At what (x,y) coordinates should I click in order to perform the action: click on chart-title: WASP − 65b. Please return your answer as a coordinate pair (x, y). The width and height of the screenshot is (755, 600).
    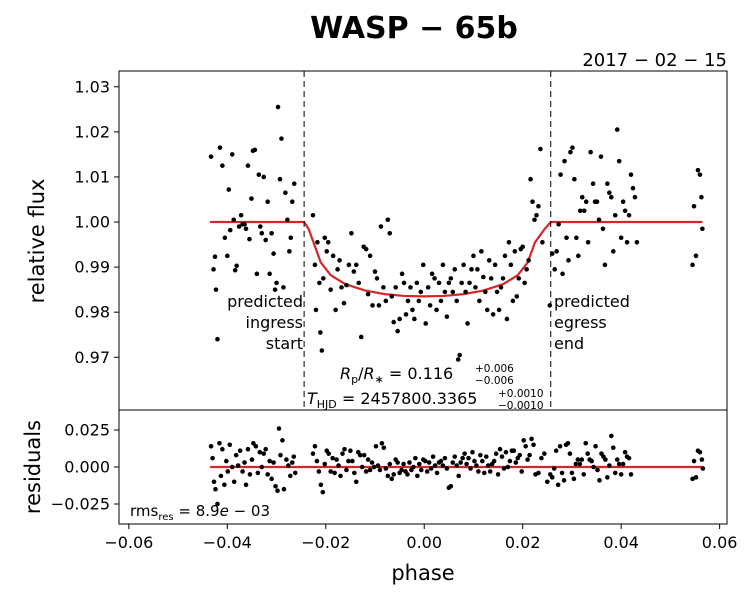
    Looking at the image, I should click on (414, 28).